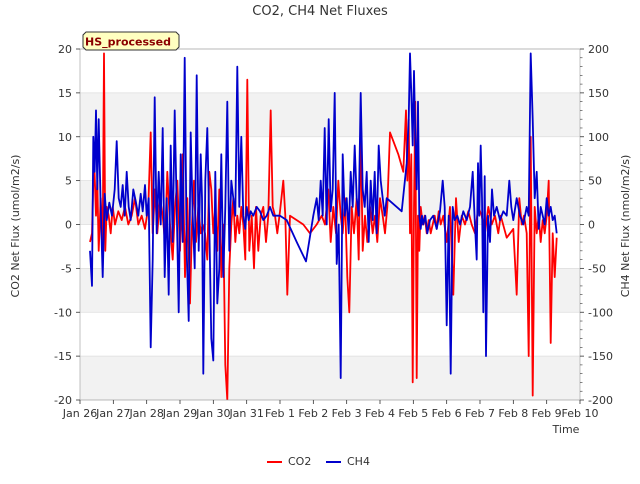  I want to click on x-tick-label: Jan 31, so click(245, 413).